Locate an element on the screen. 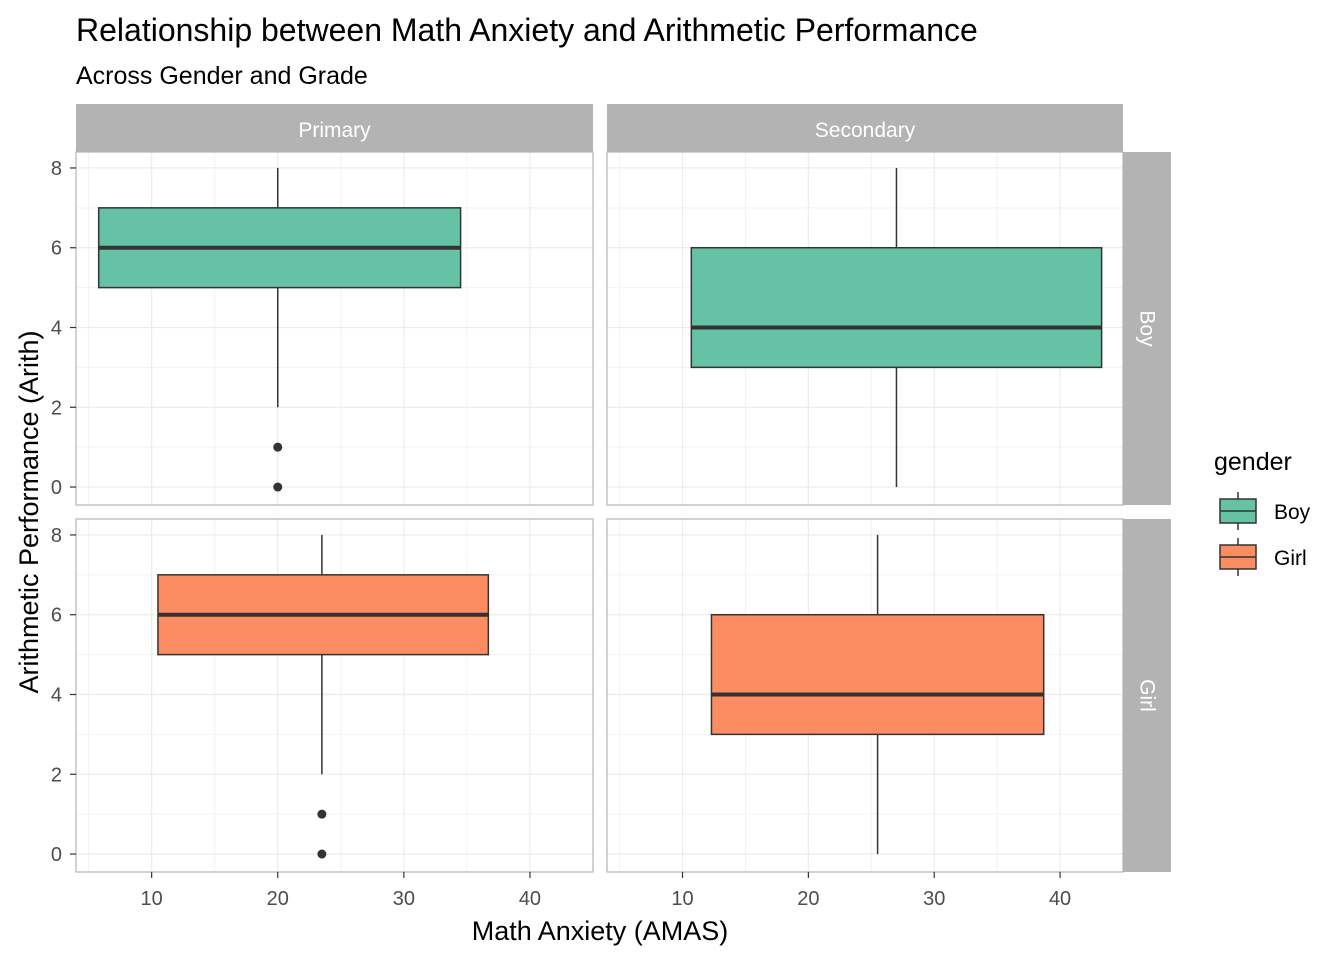 The height and width of the screenshot is (960, 1344). strip-girl is located at coordinates (1147, 695).